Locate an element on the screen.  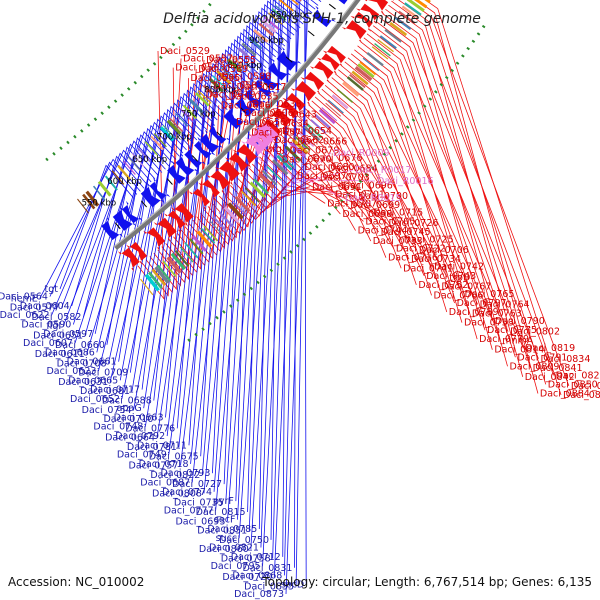
gene-label-forward: Daci_0764 is located at coordinates (505, 304).